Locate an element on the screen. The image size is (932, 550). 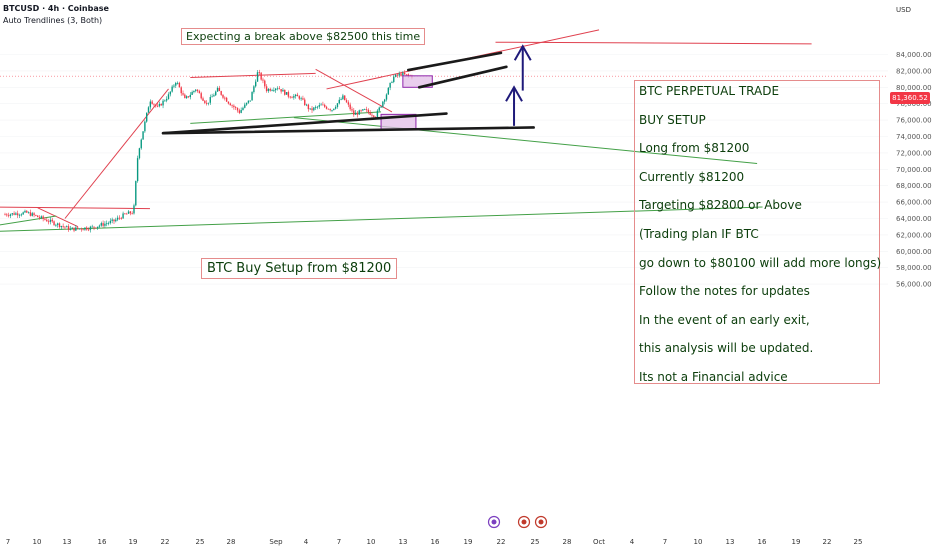
panel-line: BTC PERPETUAL TRADE is located at coordinates (709, 91).